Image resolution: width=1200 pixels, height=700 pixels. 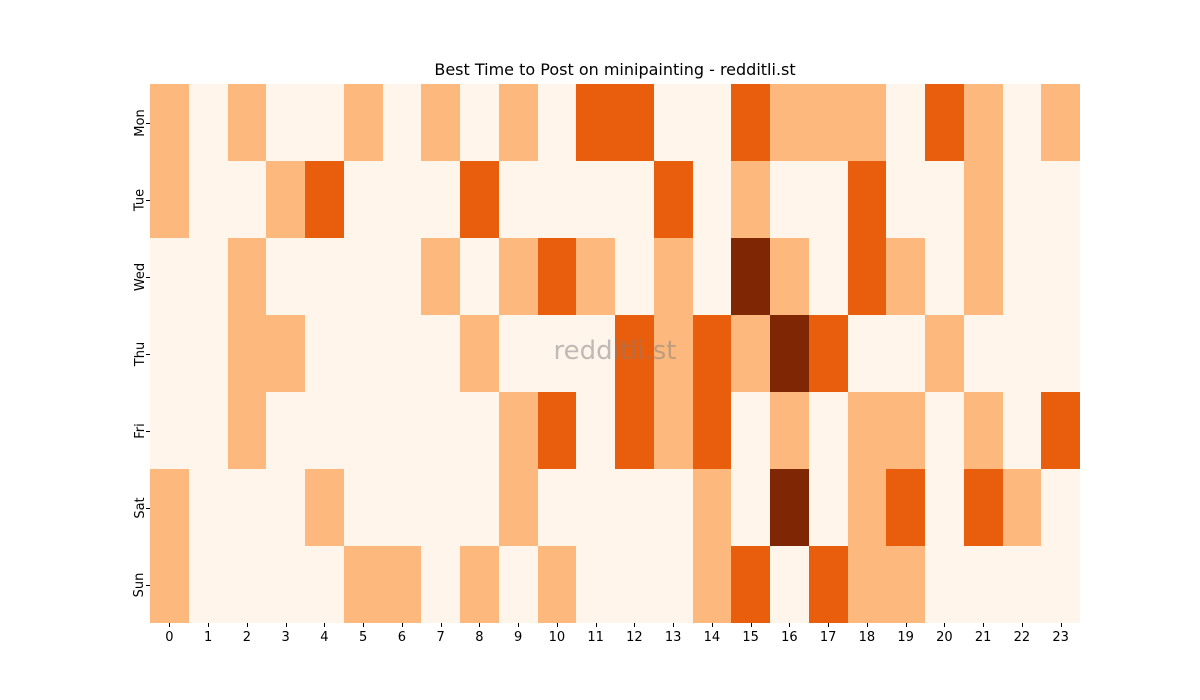 I want to click on y-tick: Sun, so click(x=130, y=584).